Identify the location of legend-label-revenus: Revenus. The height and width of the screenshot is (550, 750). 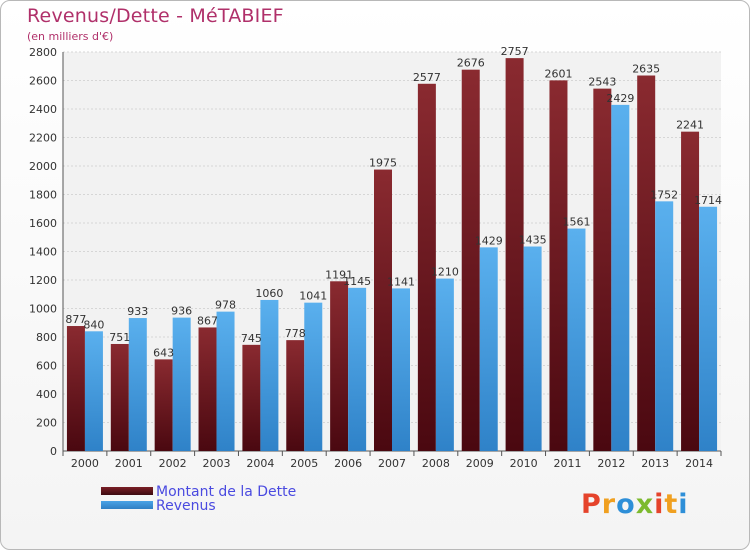
(186, 506).